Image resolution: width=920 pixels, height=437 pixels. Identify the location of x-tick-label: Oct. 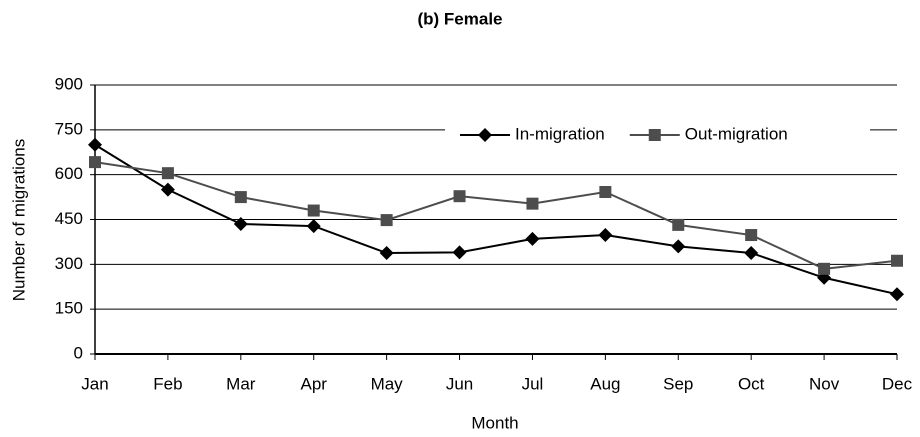
(751, 383).